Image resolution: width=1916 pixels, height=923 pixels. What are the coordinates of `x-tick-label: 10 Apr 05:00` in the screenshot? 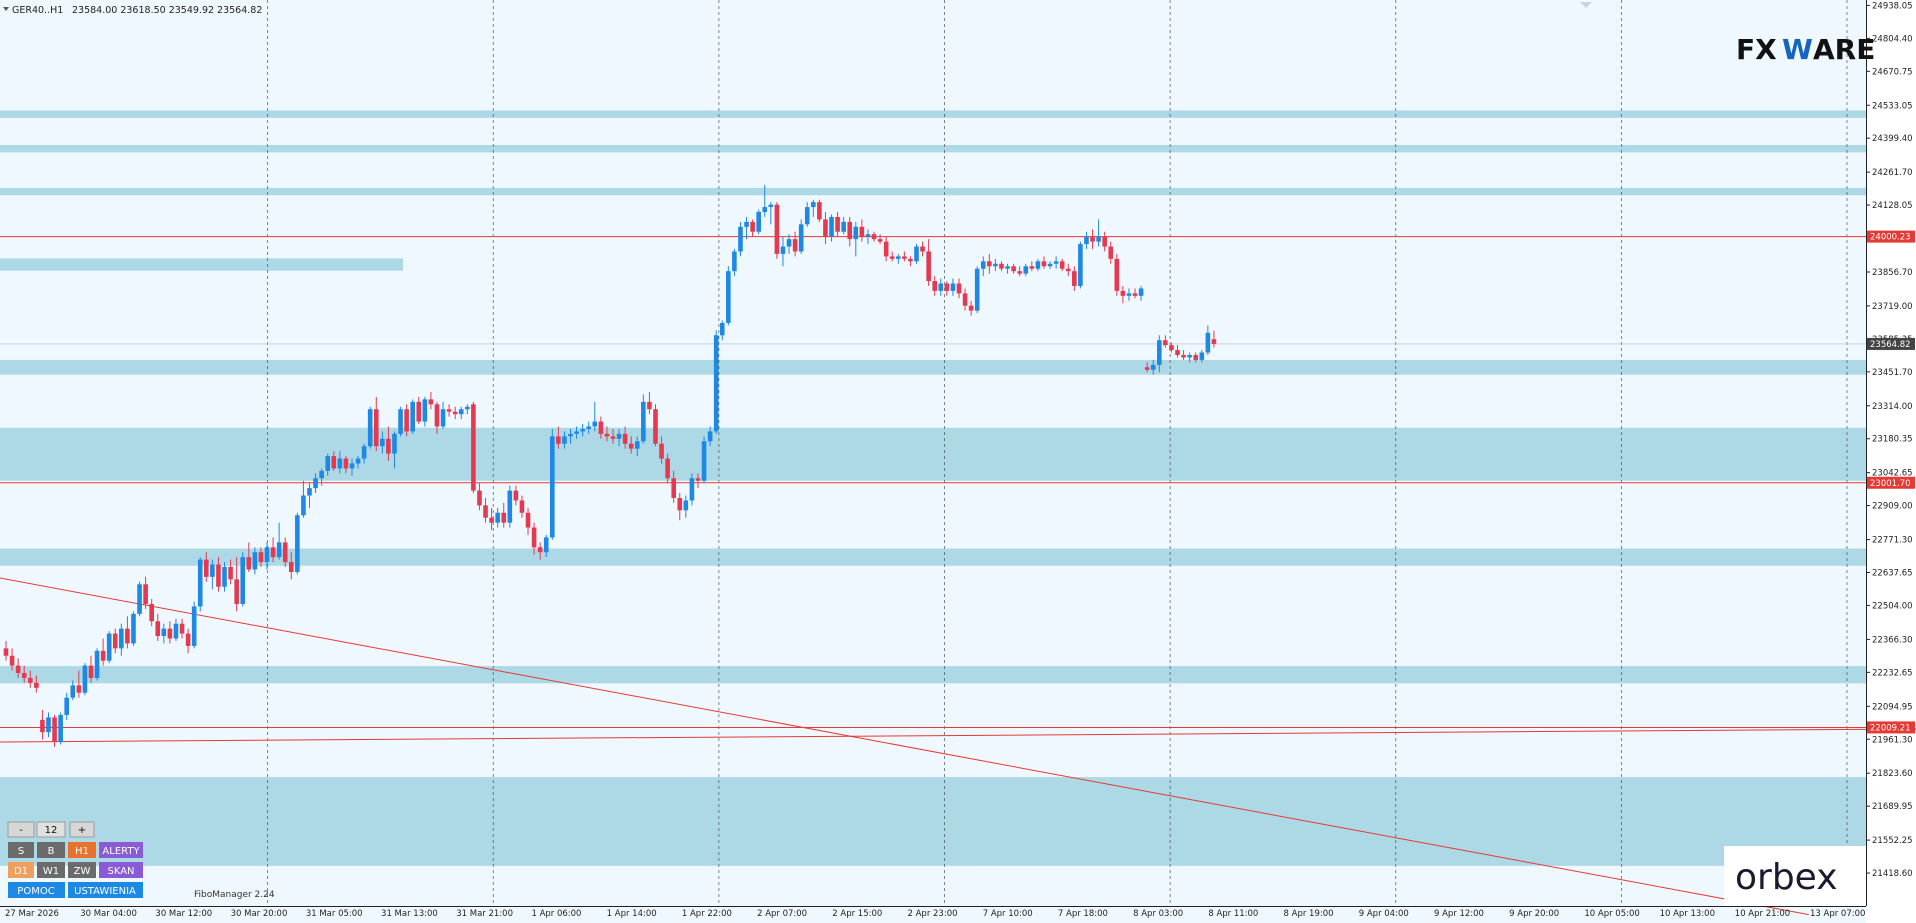 It's located at (1611, 914).